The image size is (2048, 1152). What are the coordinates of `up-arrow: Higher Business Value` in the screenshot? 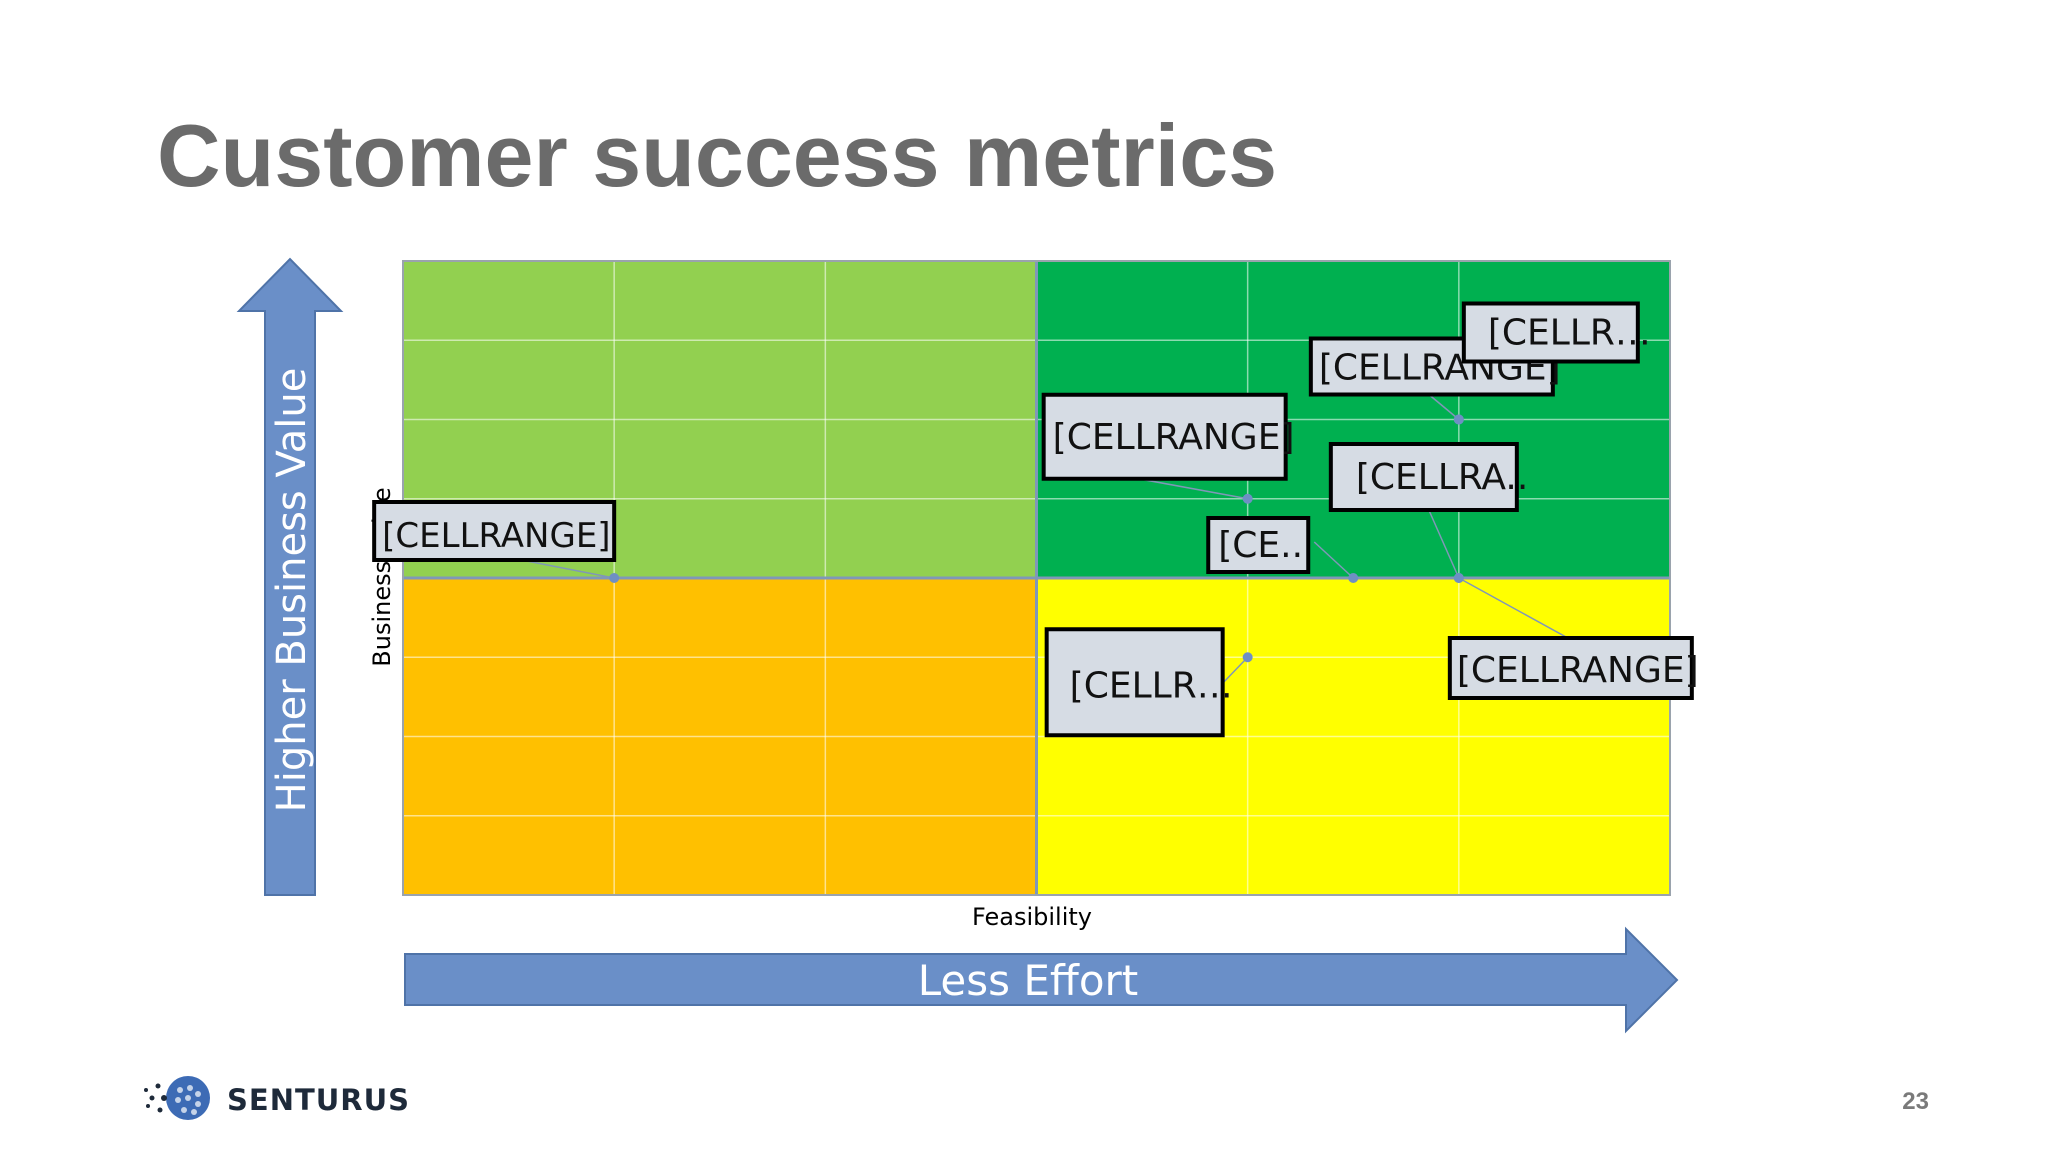 It's located at (290, 576).